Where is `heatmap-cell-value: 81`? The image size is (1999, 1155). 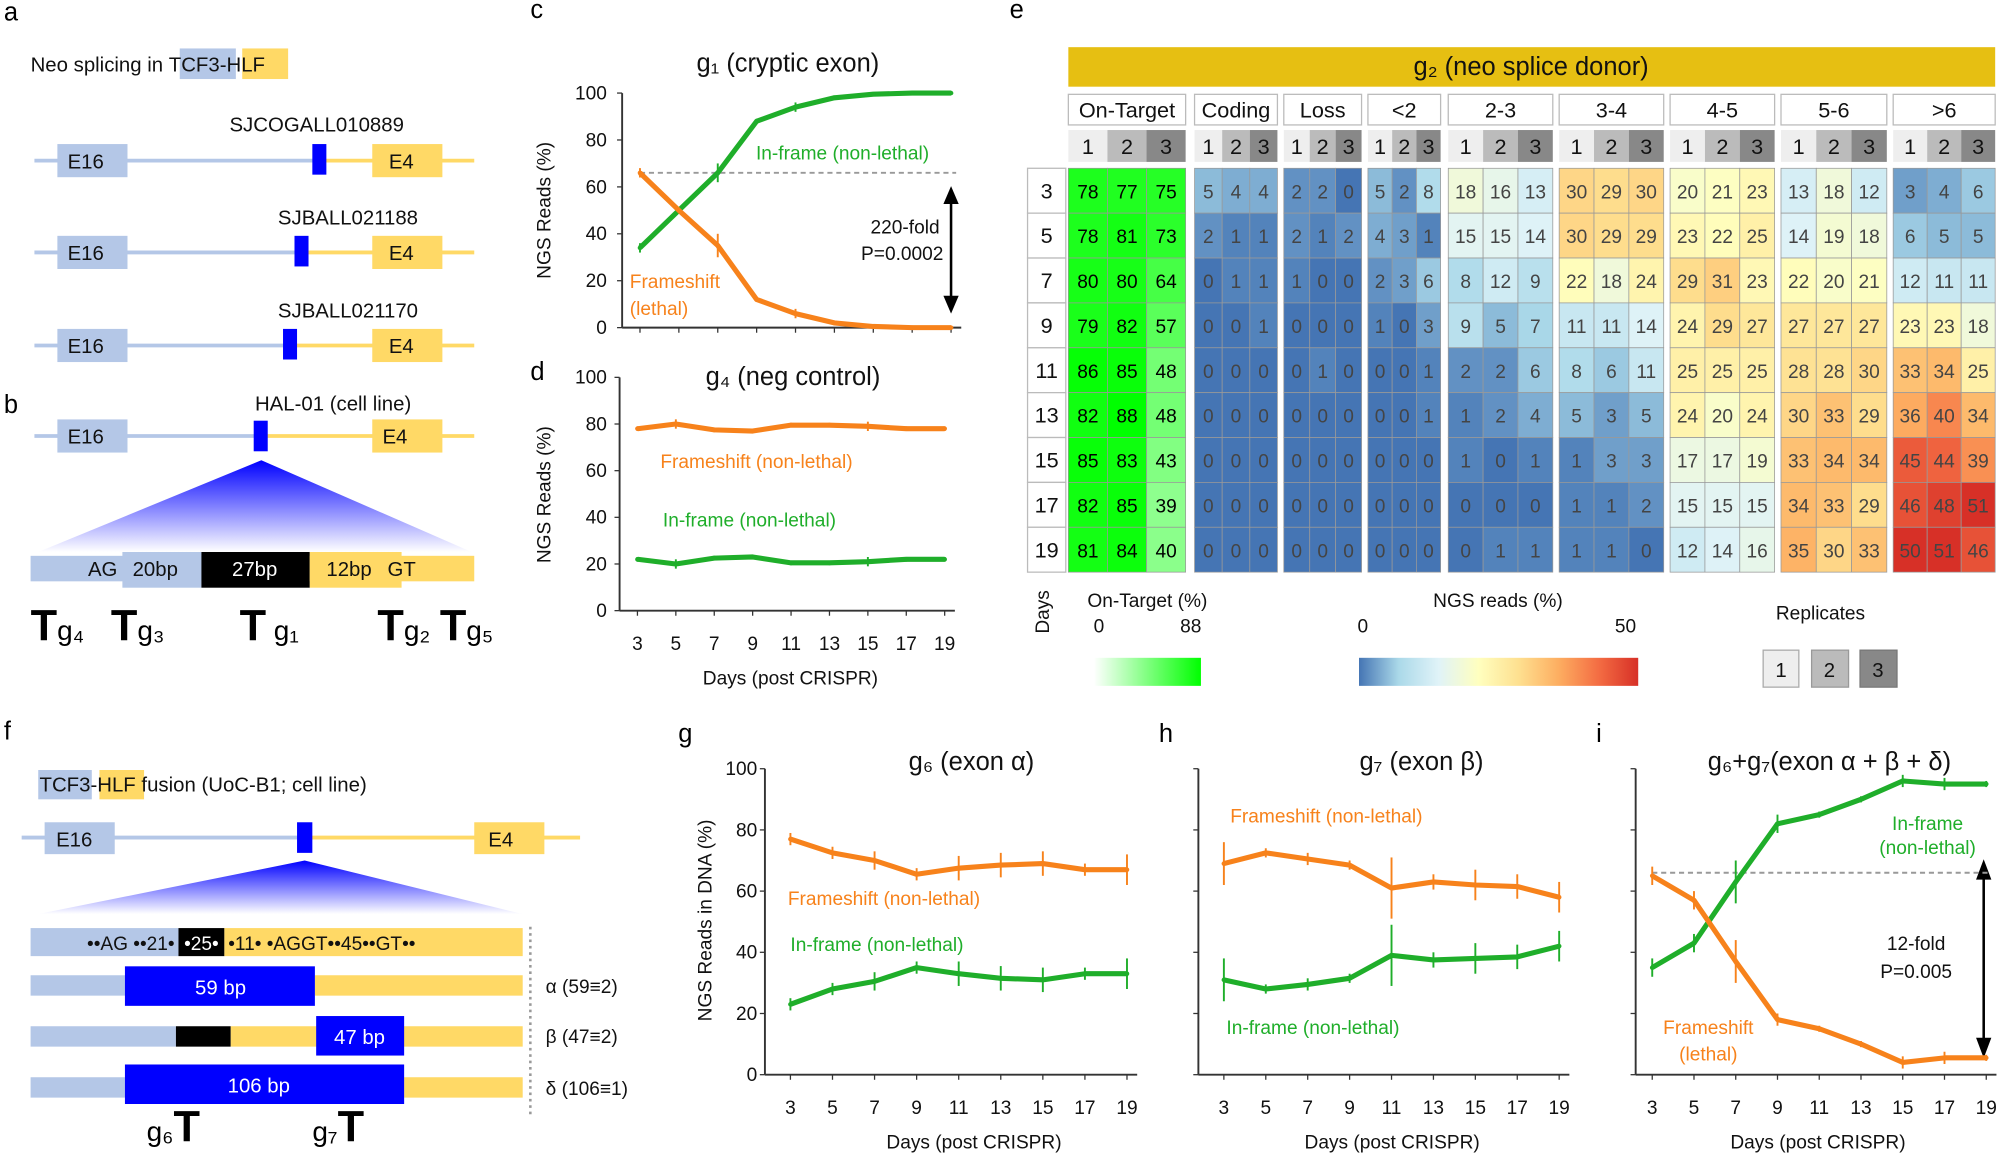 heatmap-cell-value: 81 is located at coordinates (1126, 237).